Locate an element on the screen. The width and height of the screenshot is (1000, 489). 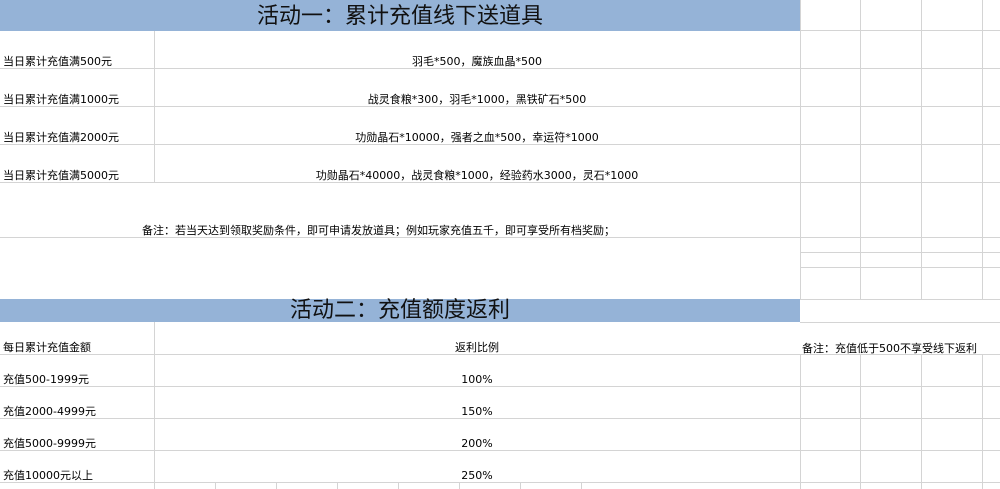
ratio-cell: 150% is located at coordinates (477, 411).